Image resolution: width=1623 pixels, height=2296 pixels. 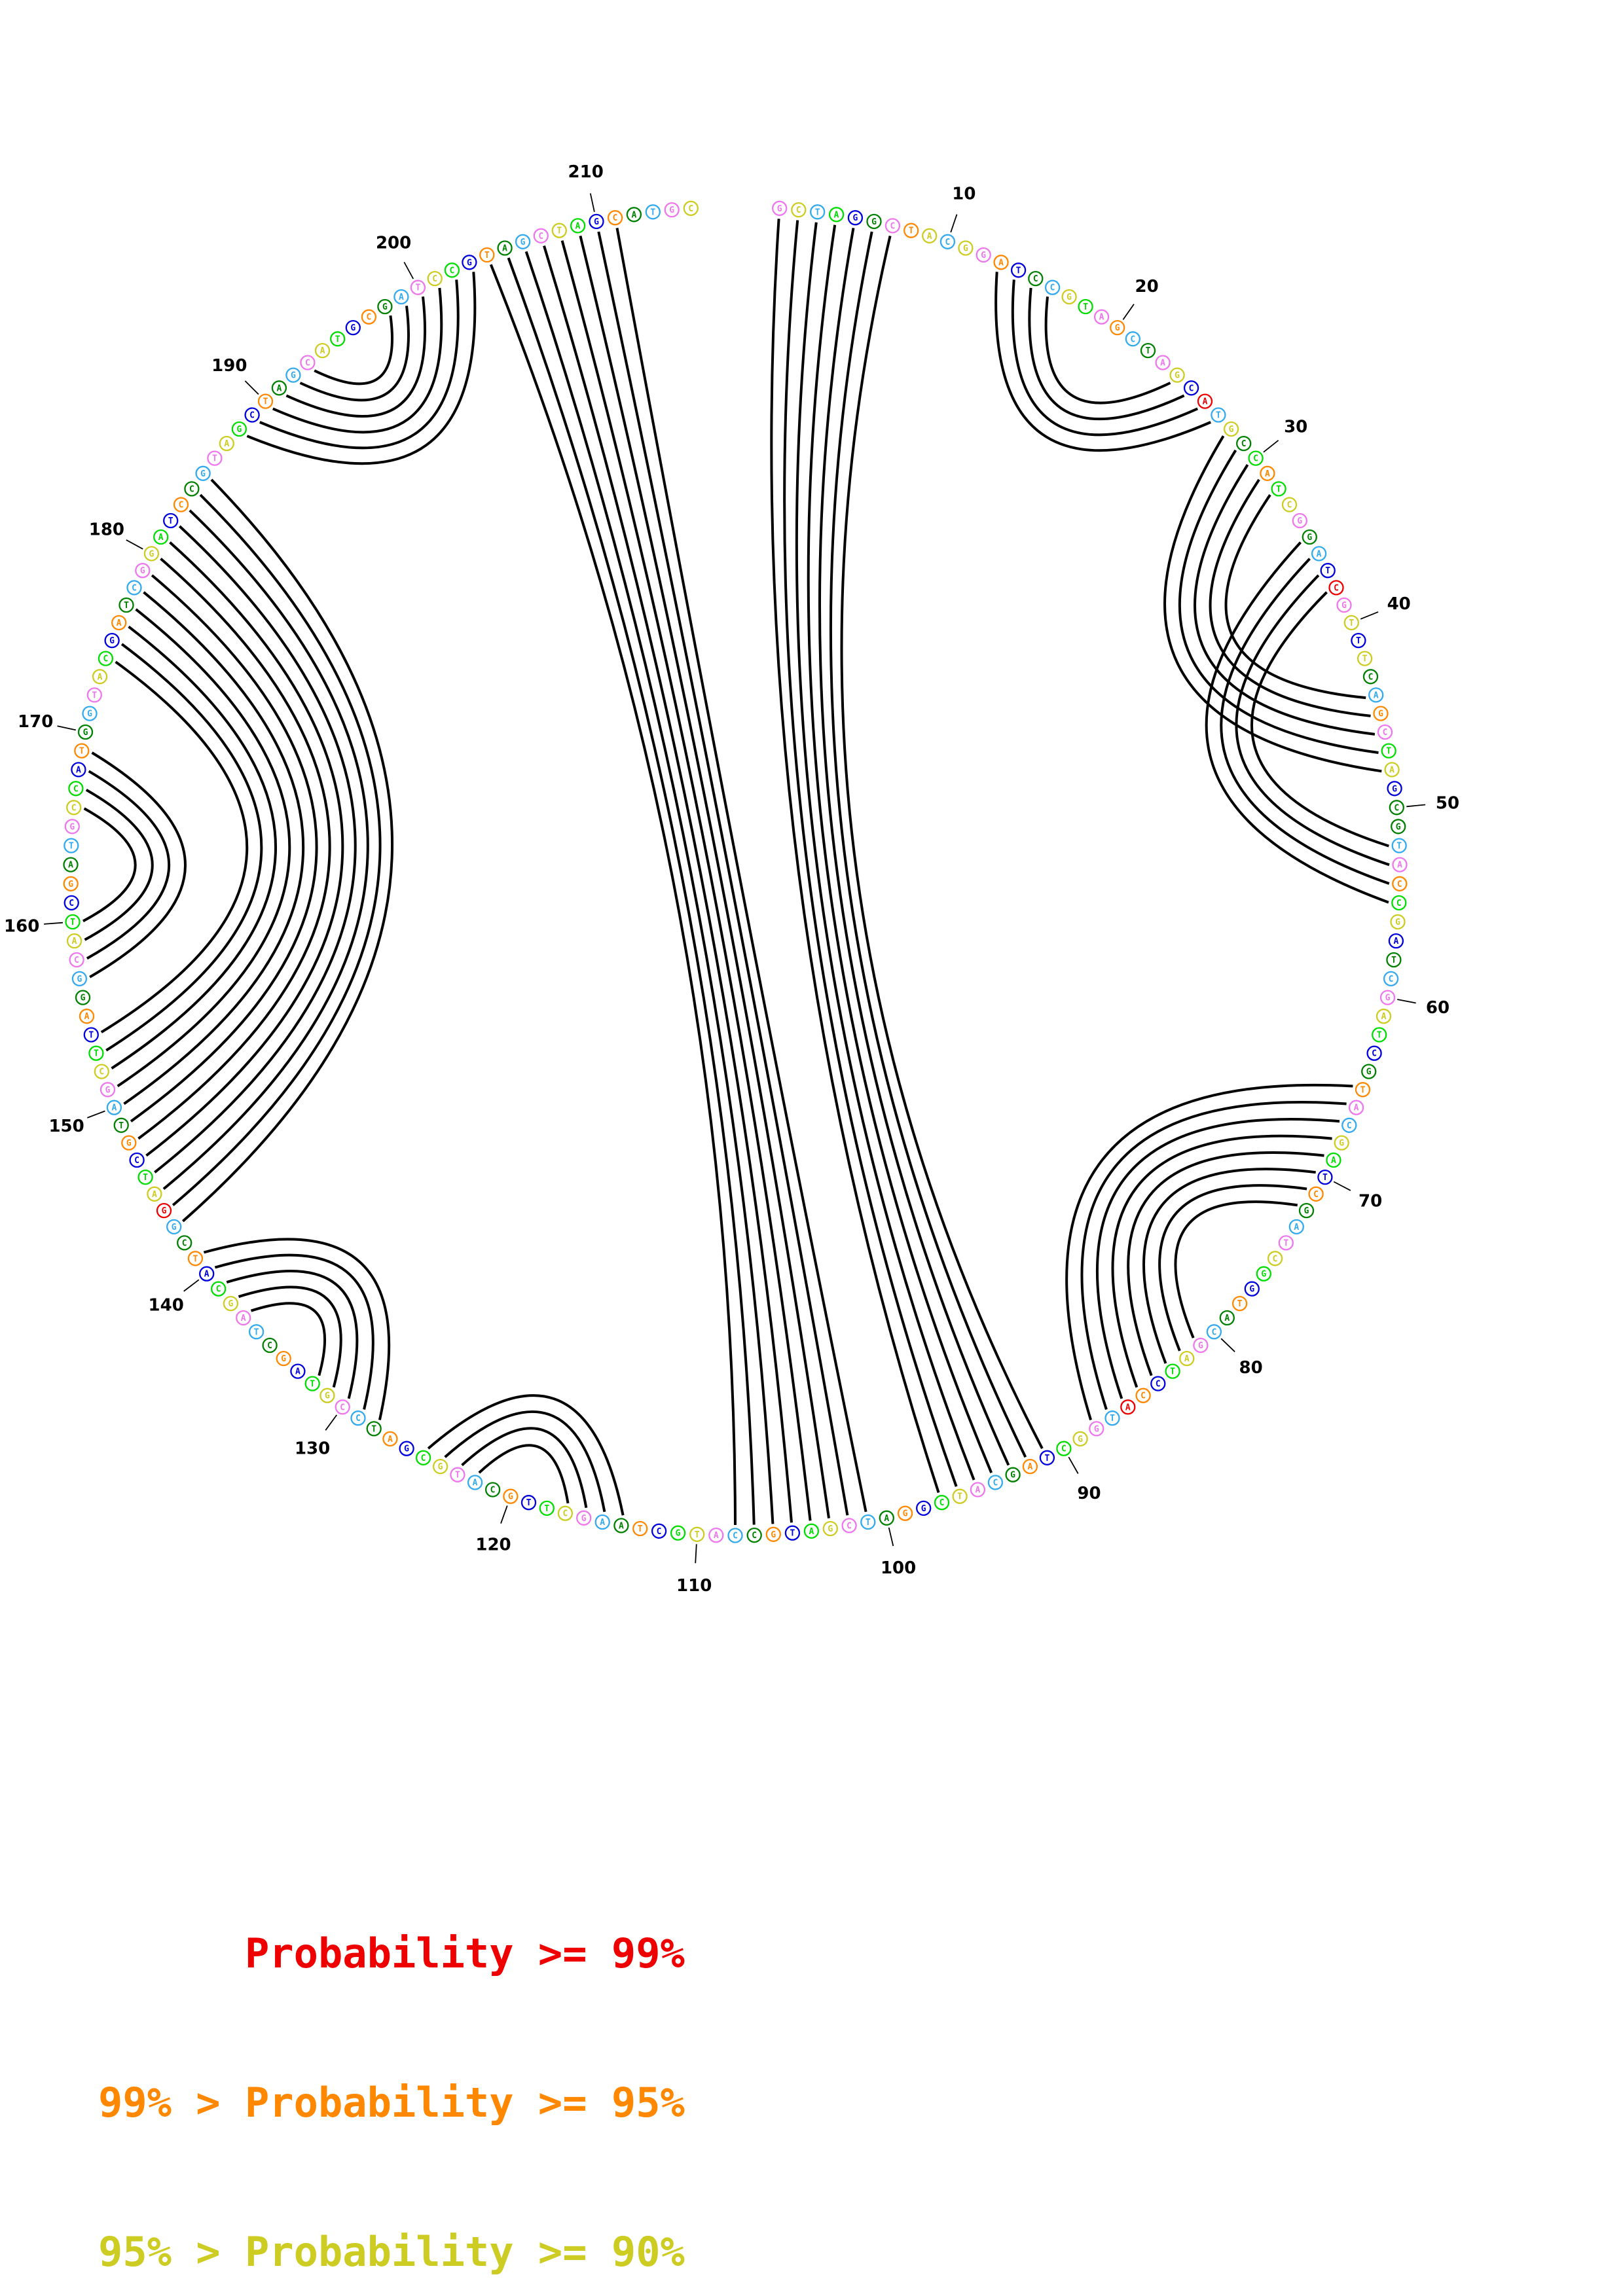 What do you see at coordinates (1438, 1008) in the screenshot?
I see `position-label: 60` at bounding box center [1438, 1008].